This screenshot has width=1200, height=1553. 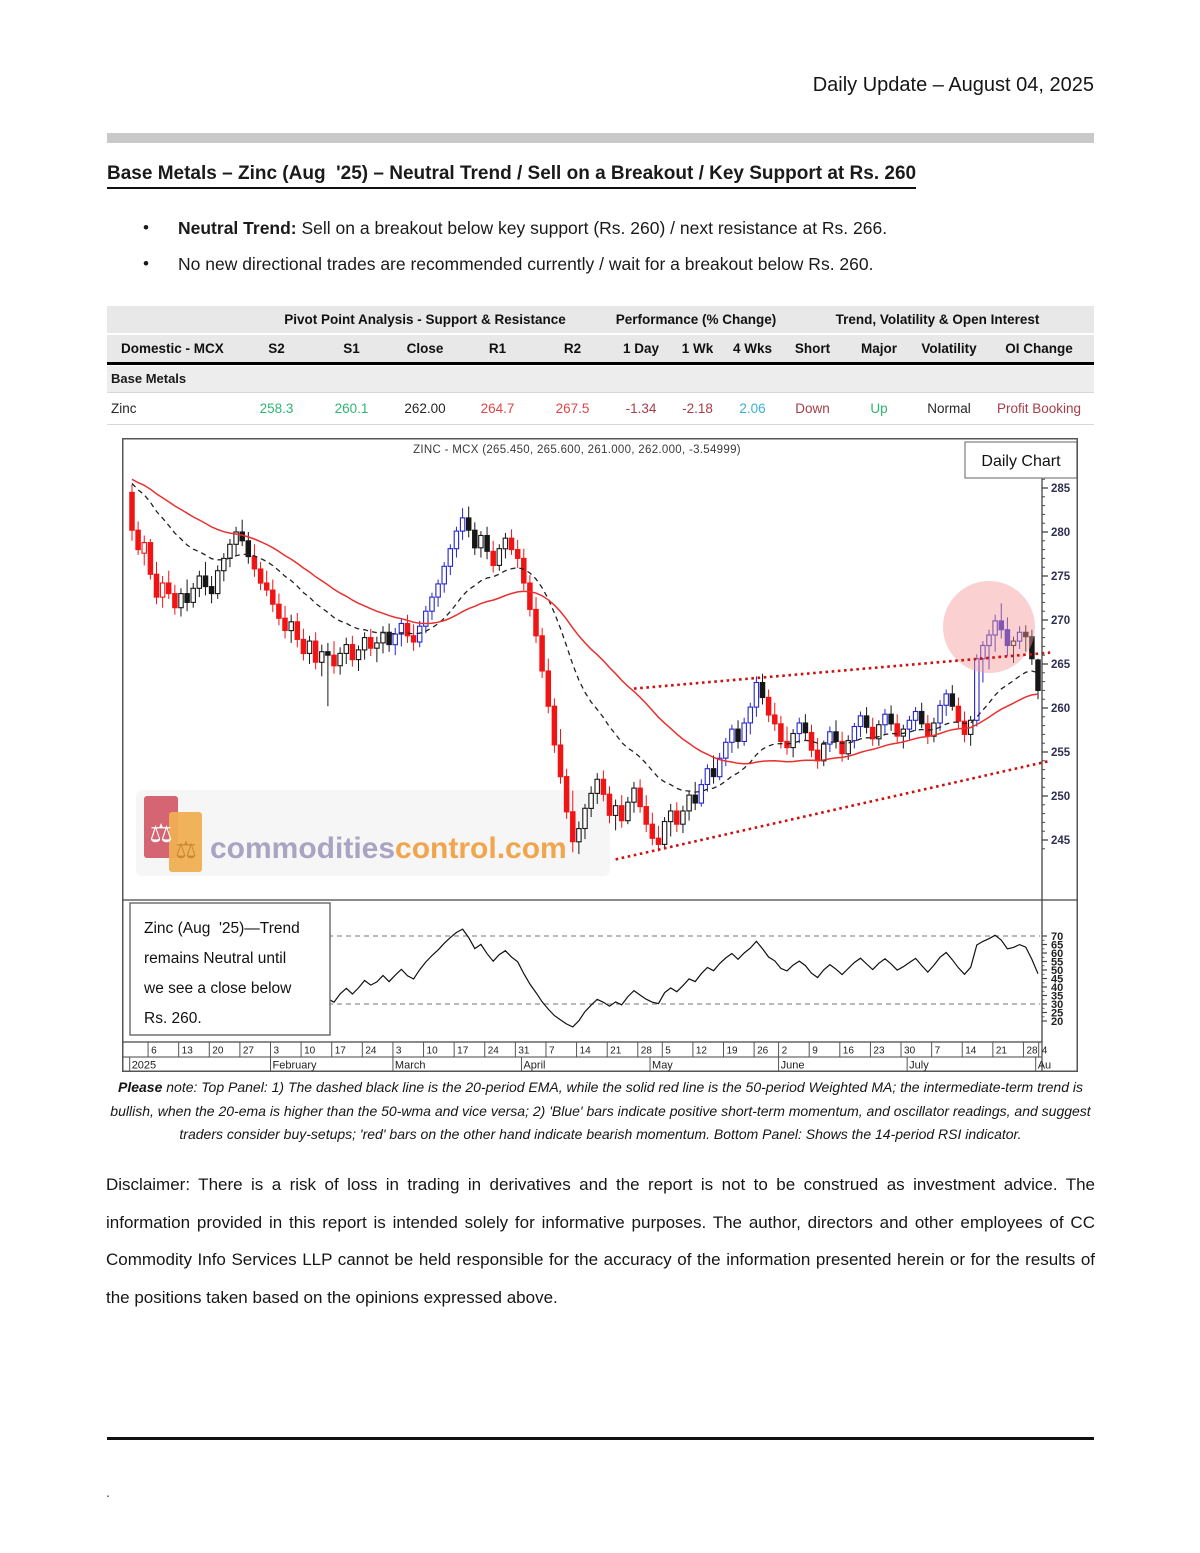 I want to click on svg-text: 30, so click(x=910, y=1051).